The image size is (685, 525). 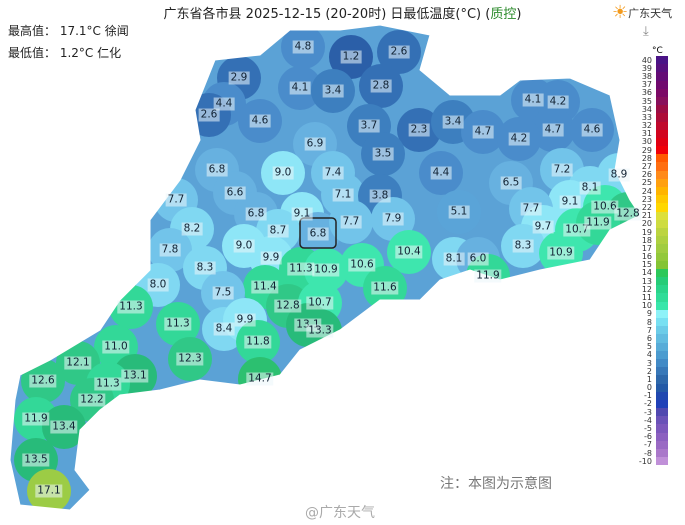 I want to click on legend-label: 35, so click(x=646, y=101).